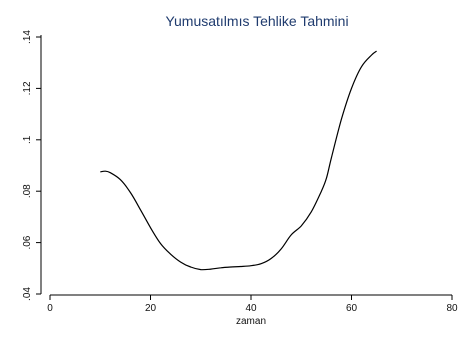 Image resolution: width=466 pixels, height=338 pixels. I want to click on x-tick-label: 20, so click(151, 308).